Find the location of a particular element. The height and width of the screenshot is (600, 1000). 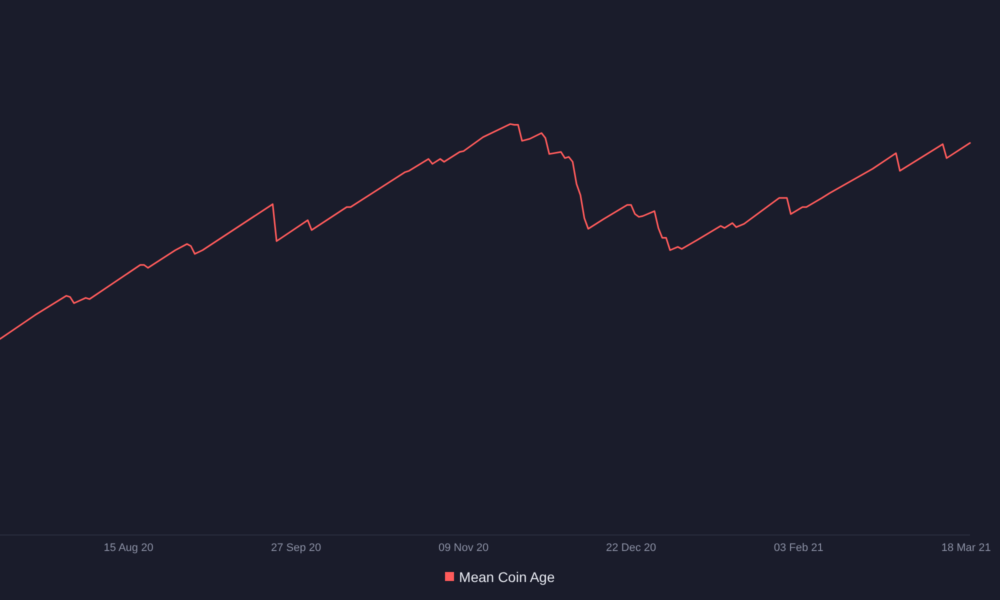

x-tick-label: 03 Feb 21 is located at coordinates (799, 548).